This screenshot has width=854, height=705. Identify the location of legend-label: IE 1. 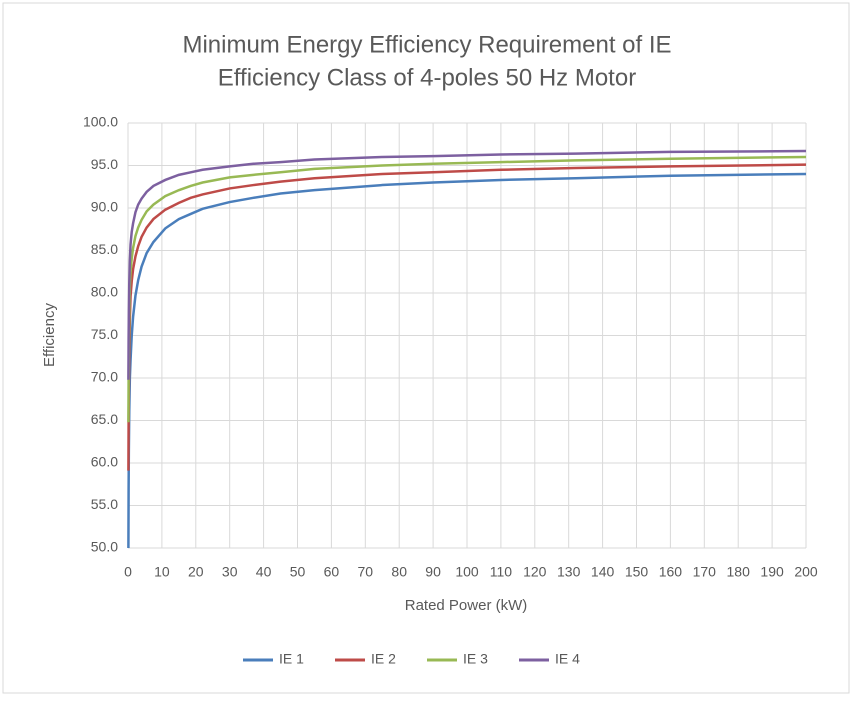
(291, 659).